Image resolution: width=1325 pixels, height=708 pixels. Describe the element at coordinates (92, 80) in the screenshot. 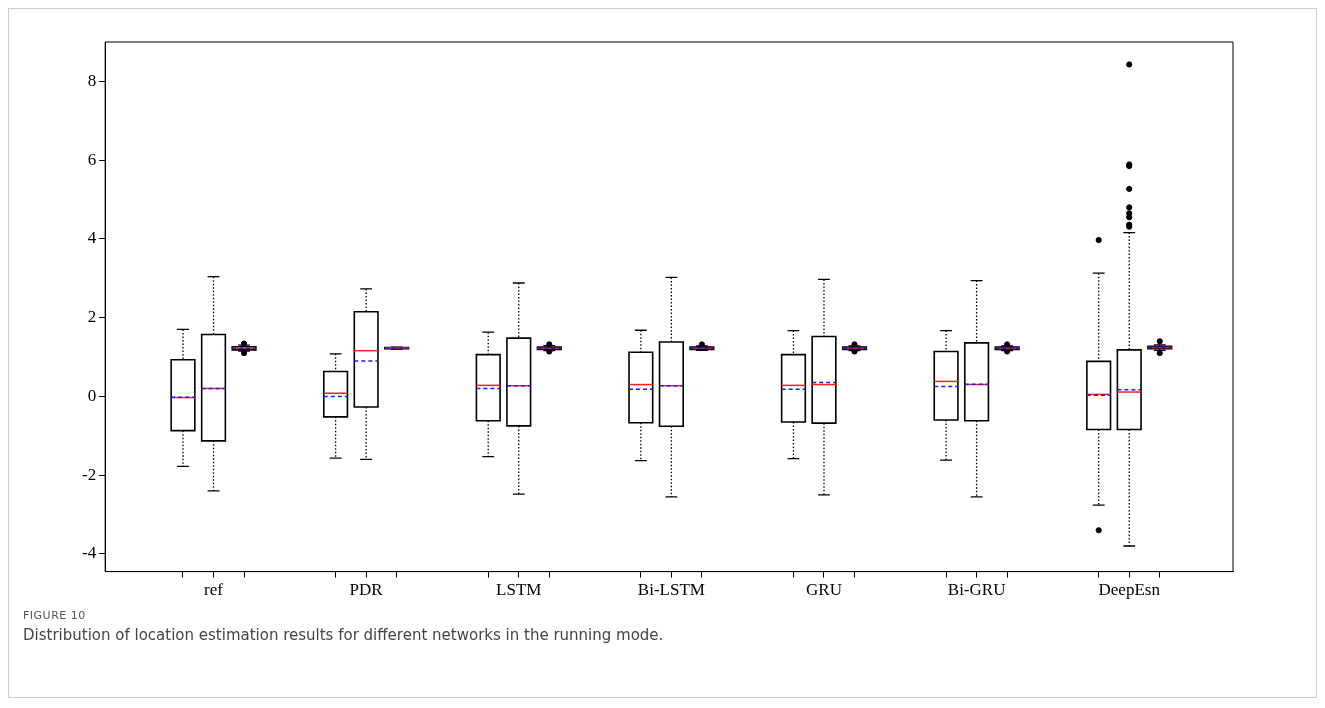

I see `y-tick-label: 8` at that location.